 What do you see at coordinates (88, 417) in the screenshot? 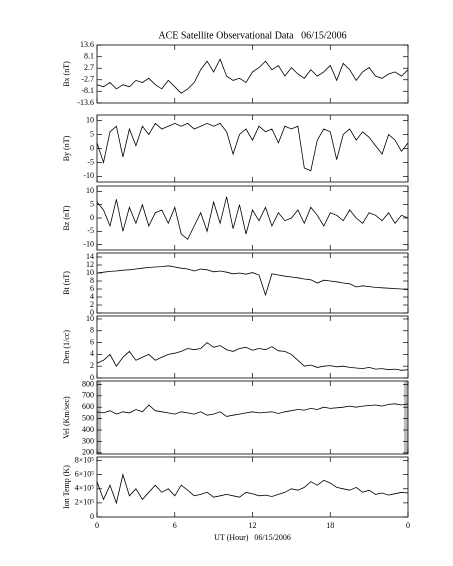
I see `y-tick-label: 500` at bounding box center [88, 417].